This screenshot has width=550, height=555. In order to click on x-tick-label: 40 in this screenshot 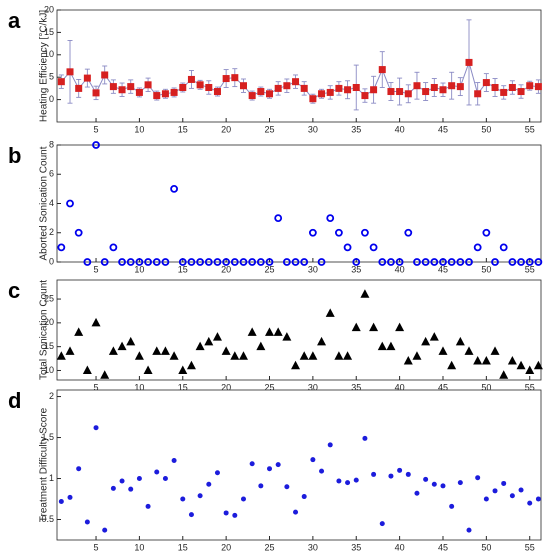, I will do `click(400, 269)`.